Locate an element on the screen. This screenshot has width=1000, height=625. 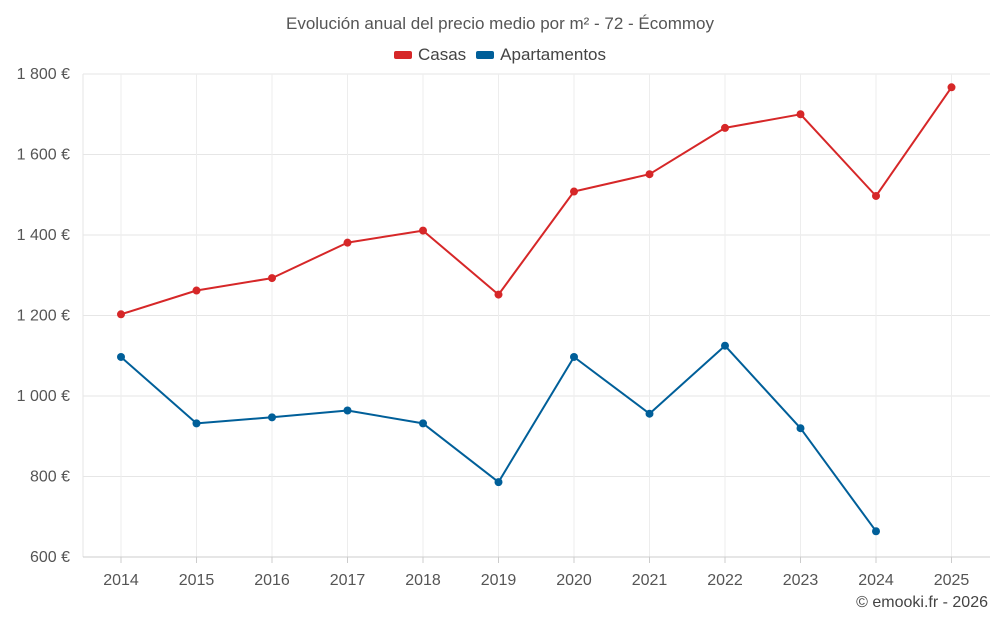
x-tick-label-2014: 2014 is located at coordinates (121, 580).